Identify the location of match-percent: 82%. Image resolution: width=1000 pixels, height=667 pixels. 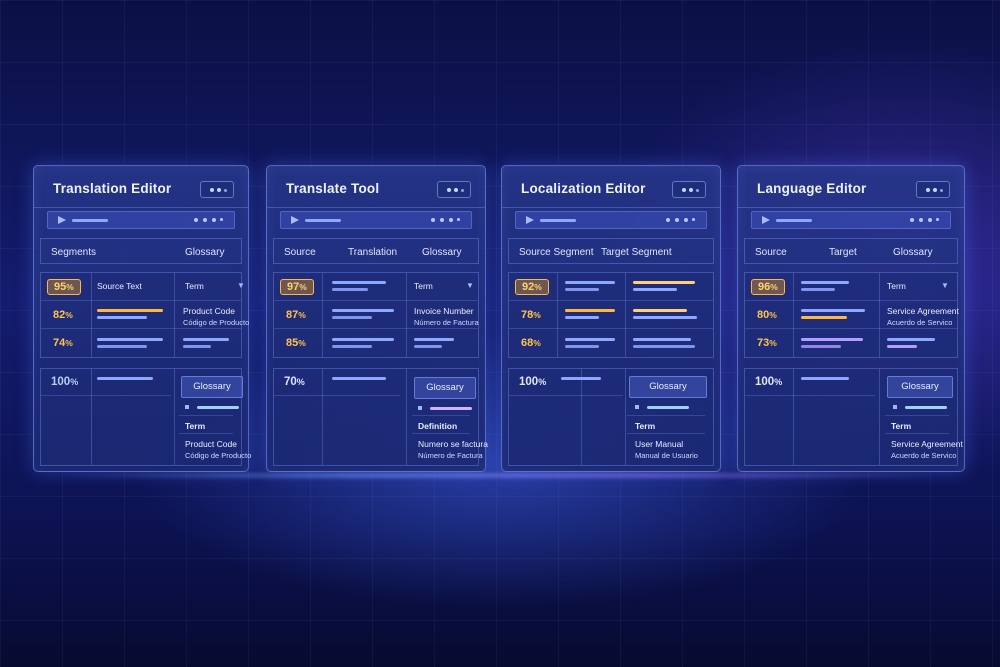
(63, 315).